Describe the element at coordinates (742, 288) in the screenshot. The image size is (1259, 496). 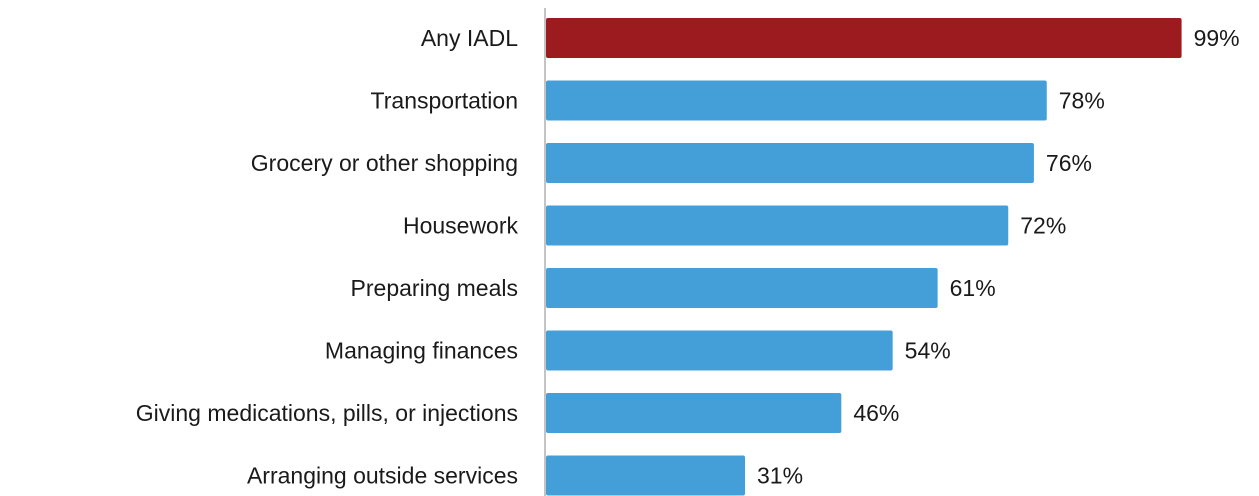
I see `bar-preparing-meals` at that location.